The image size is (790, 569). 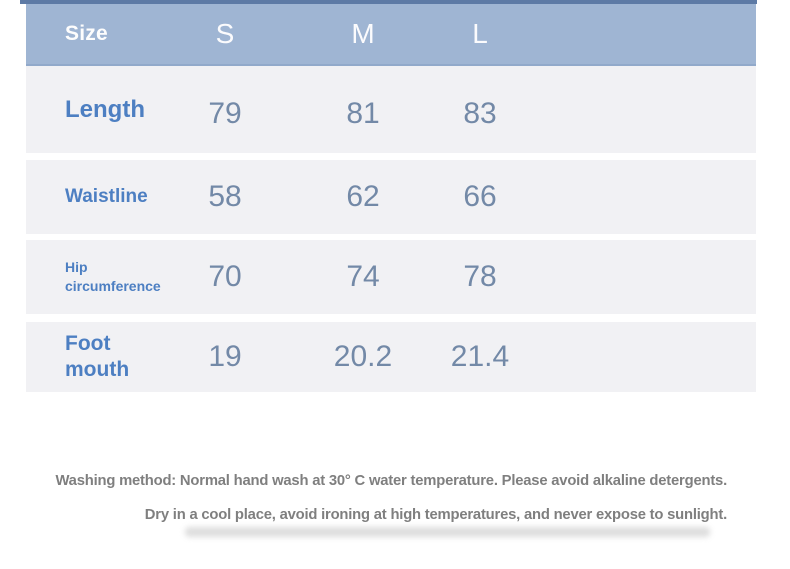 I want to click on header-col-l: L, so click(x=480, y=33).